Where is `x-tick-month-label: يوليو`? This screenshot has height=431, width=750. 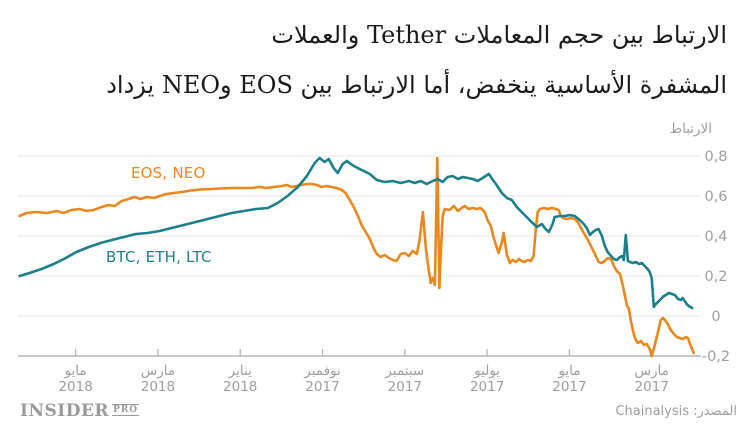
x-tick-month-label: يوليو is located at coordinates (486, 371).